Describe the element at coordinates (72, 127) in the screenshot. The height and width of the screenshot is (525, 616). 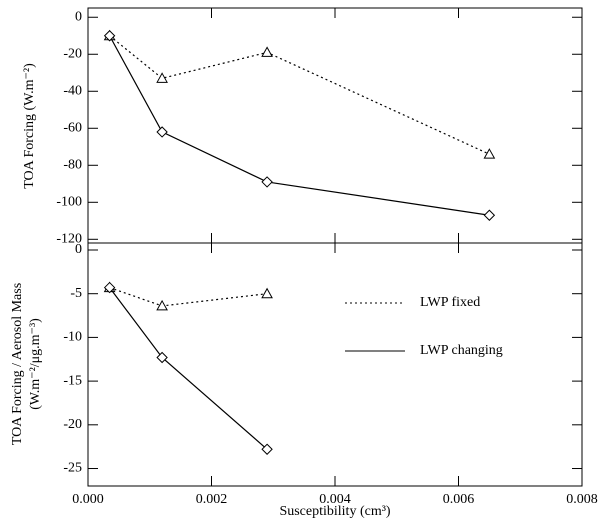
I see `y-tick-label: -60` at that location.